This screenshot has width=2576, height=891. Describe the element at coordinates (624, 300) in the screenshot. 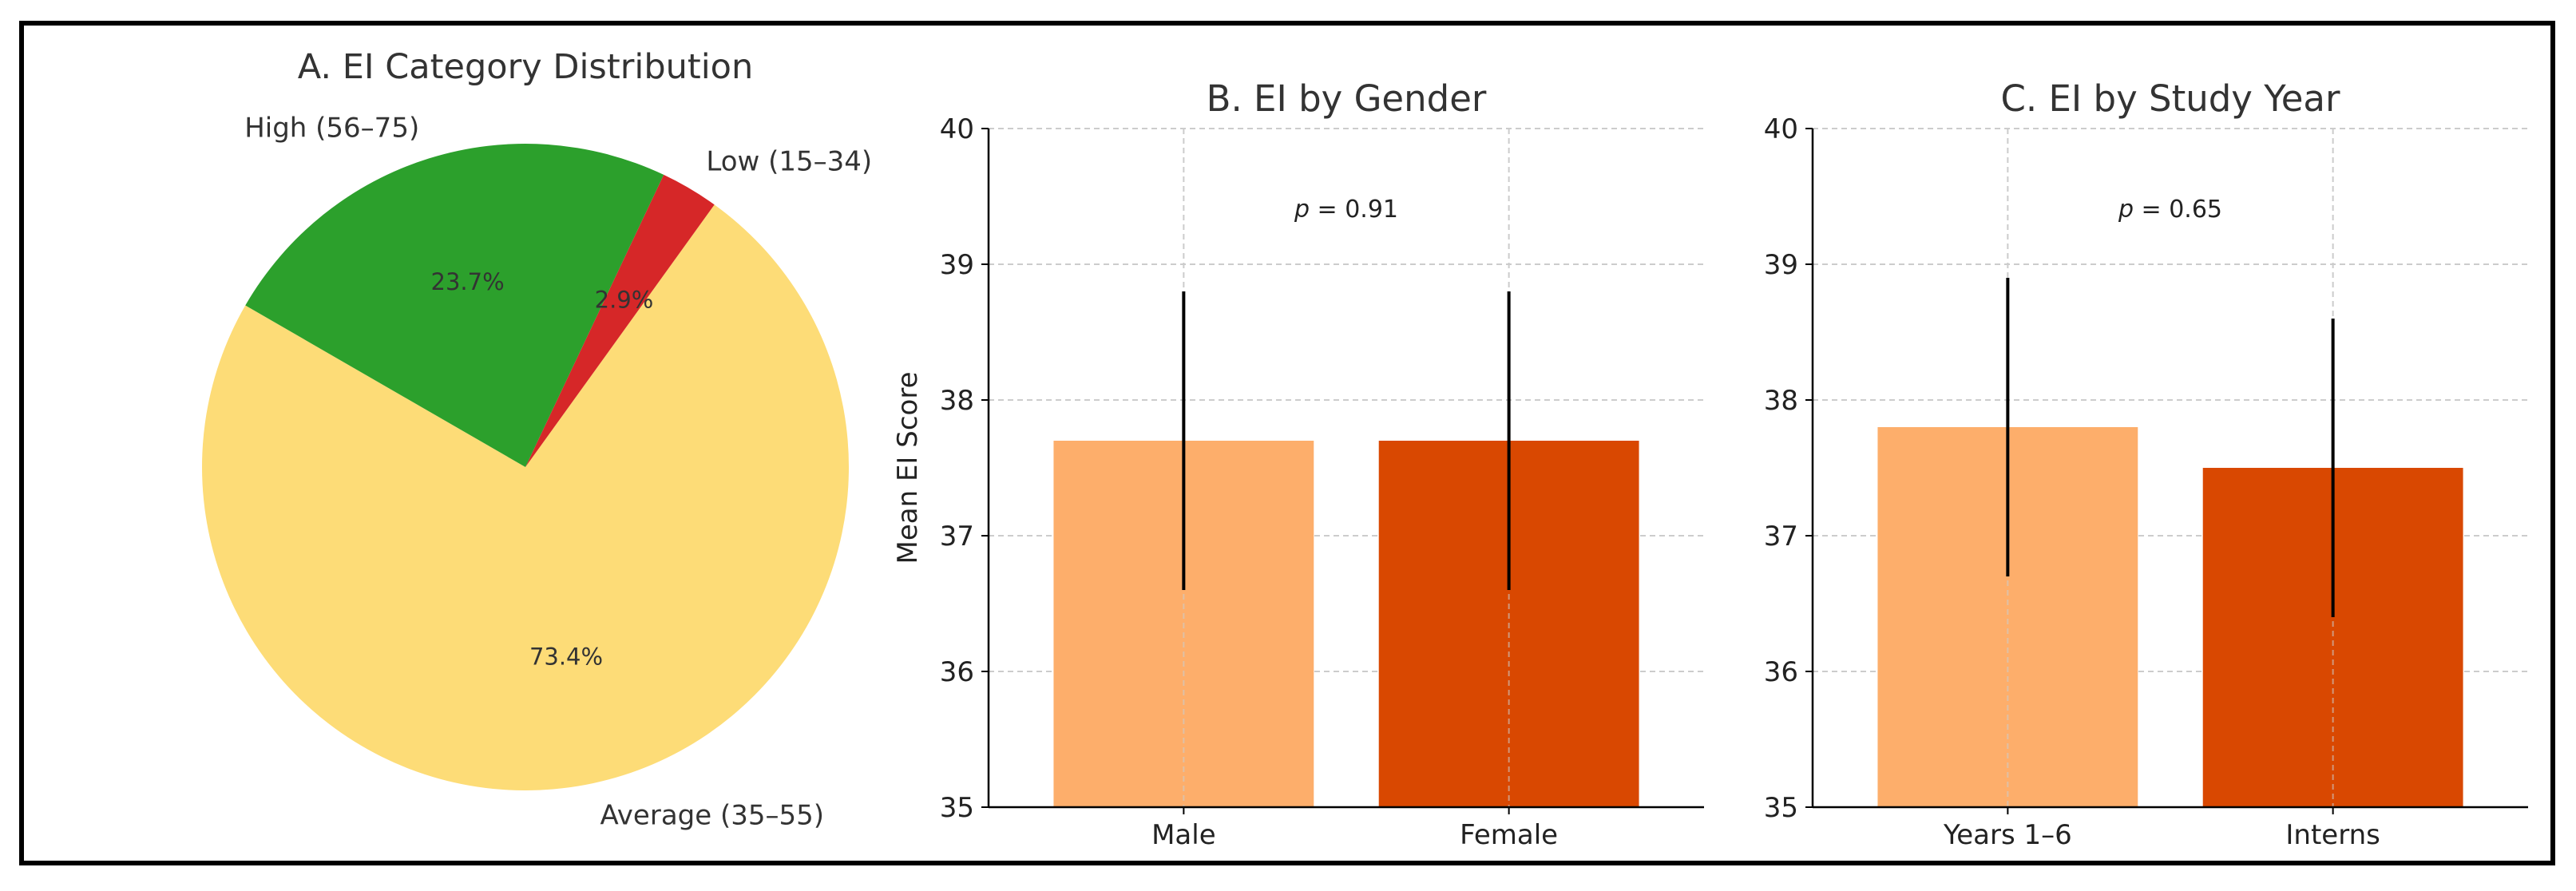

I see `pie-pct-label-low-15-34: 2.9%` at that location.